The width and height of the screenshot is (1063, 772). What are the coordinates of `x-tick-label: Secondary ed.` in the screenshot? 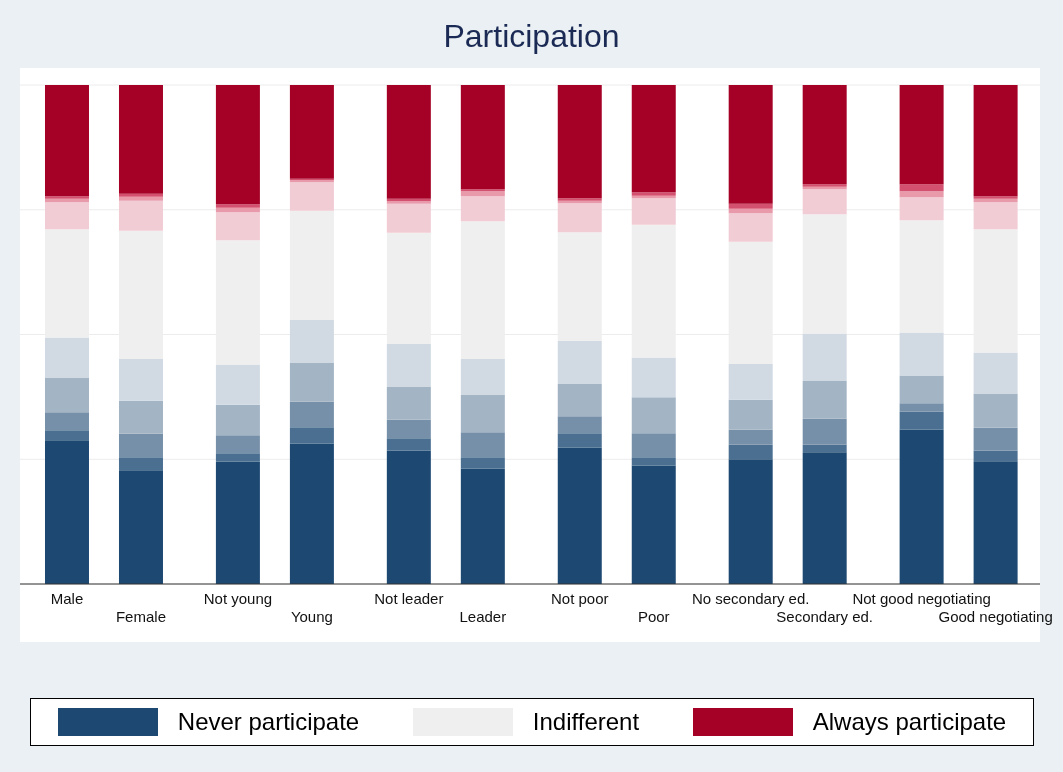 It's located at (825, 616).